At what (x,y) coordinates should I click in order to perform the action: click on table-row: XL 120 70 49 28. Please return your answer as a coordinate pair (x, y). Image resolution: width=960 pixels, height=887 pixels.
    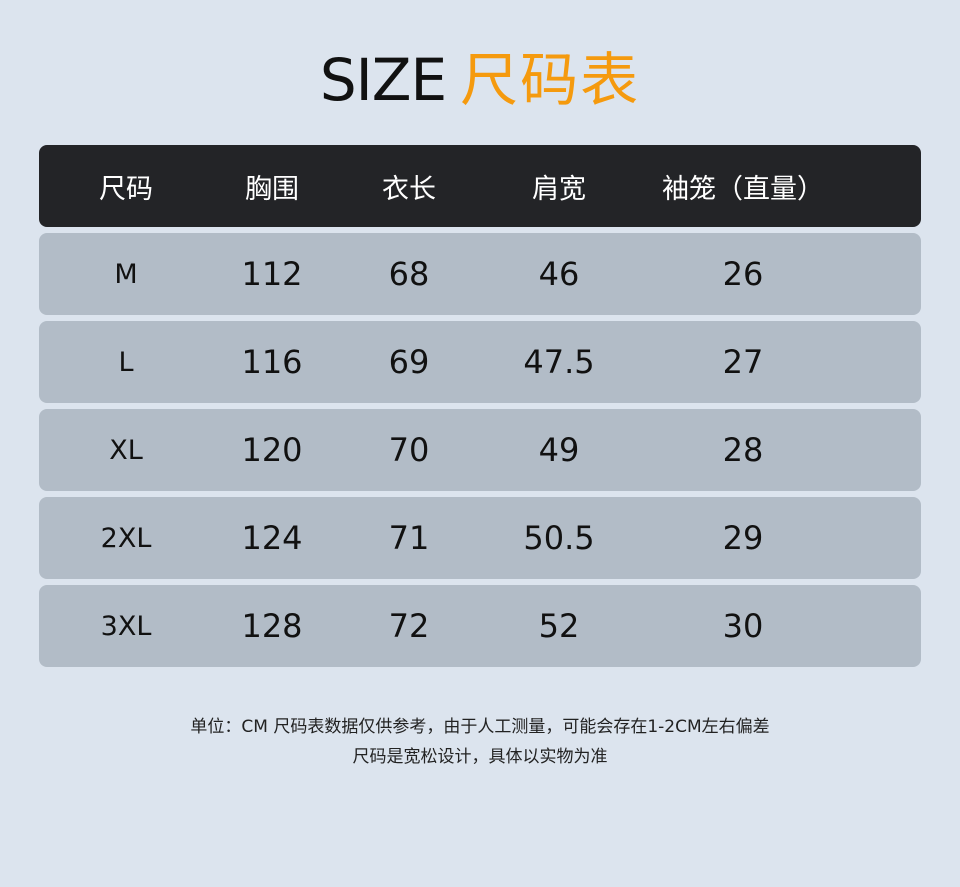
    Looking at the image, I should click on (480, 450).